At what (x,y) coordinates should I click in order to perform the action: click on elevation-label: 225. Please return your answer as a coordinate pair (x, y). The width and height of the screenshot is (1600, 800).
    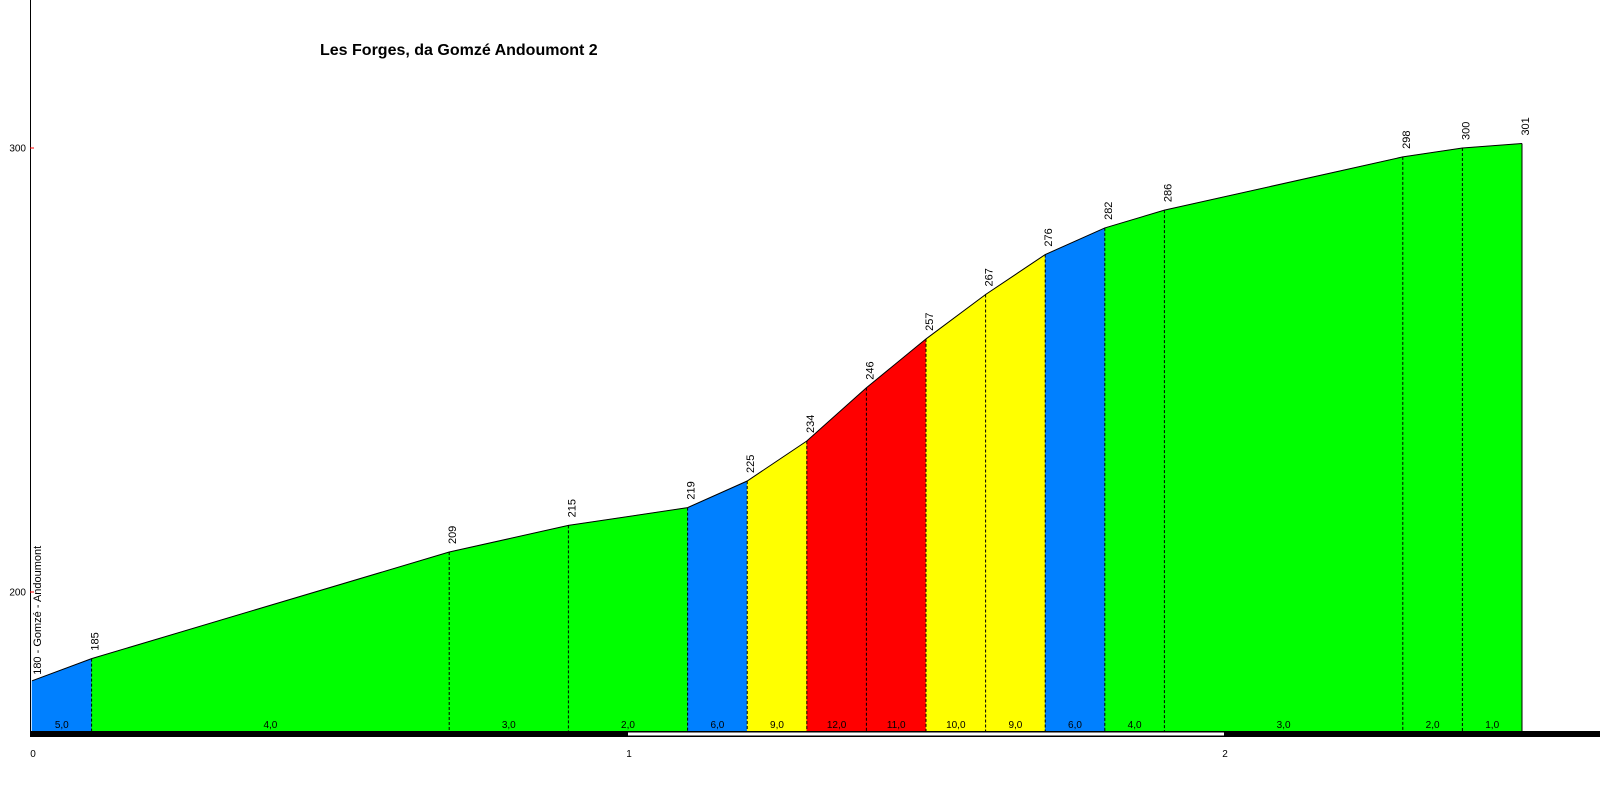
    Looking at the image, I should click on (751, 464).